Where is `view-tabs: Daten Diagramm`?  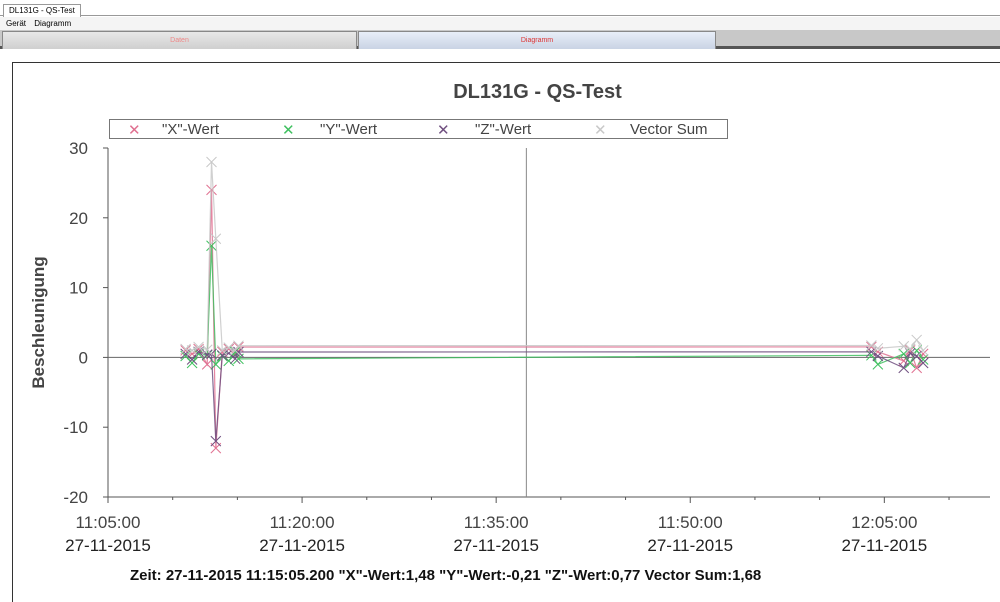
view-tabs: Daten Diagramm is located at coordinates (500, 39).